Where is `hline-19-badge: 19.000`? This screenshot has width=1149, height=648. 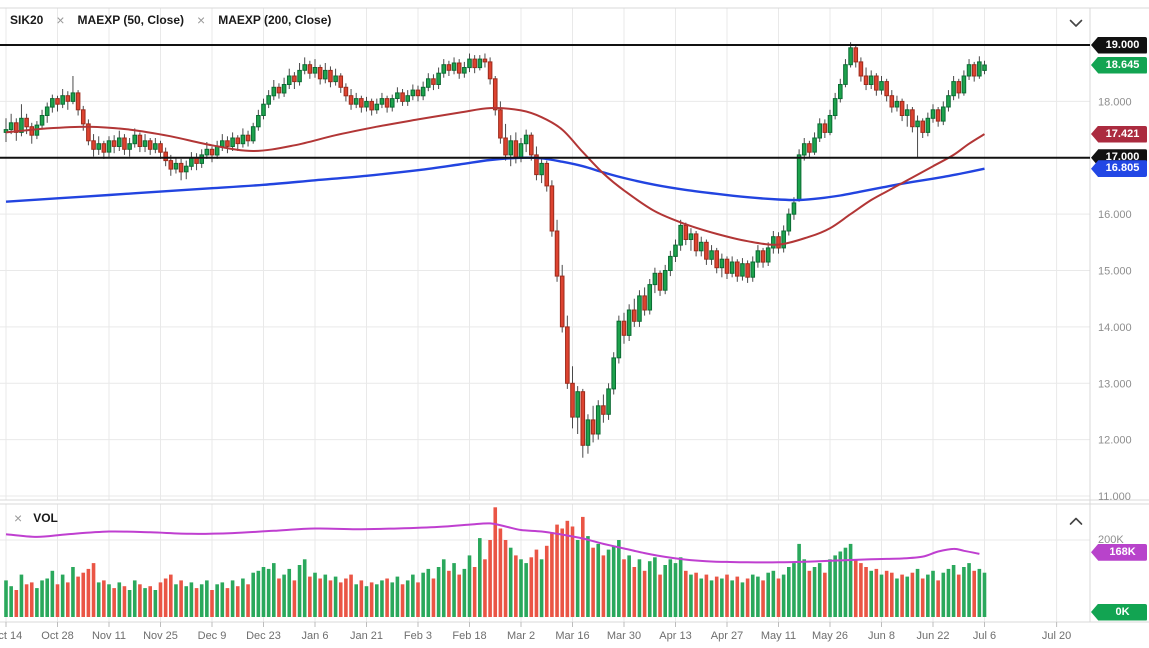
hline-19-badge: 19.000 is located at coordinates (1119, 45).